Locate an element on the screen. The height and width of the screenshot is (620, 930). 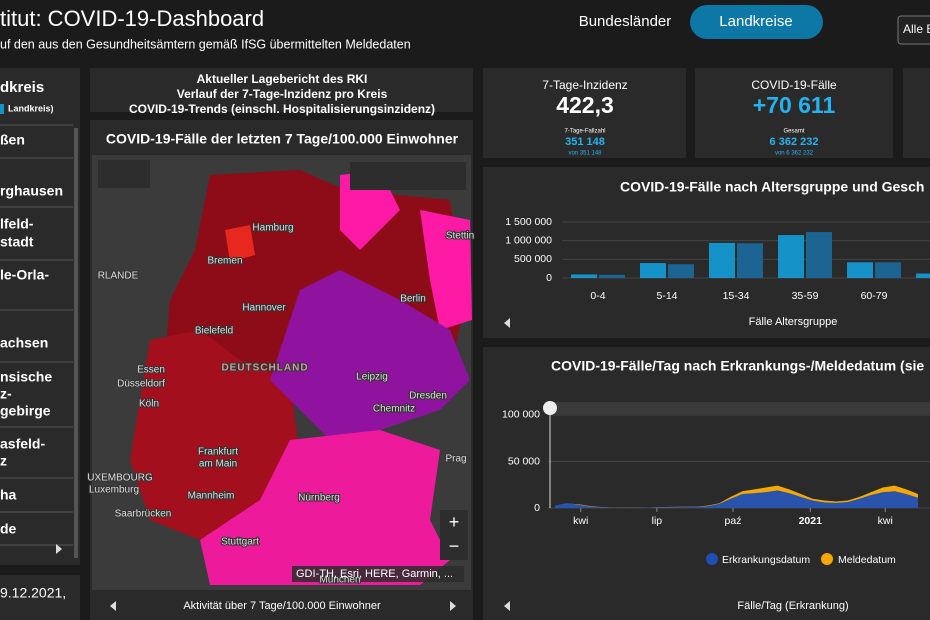
map-label: Hannover is located at coordinates (264, 308).